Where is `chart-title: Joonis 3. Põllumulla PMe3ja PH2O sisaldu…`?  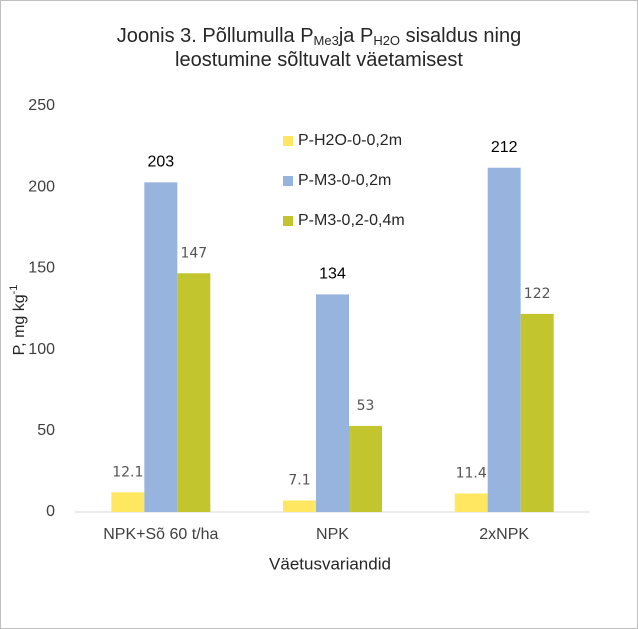 chart-title: Joonis 3. Põllumulla PMe3ja PH2O sisaldu… is located at coordinates (319, 36).